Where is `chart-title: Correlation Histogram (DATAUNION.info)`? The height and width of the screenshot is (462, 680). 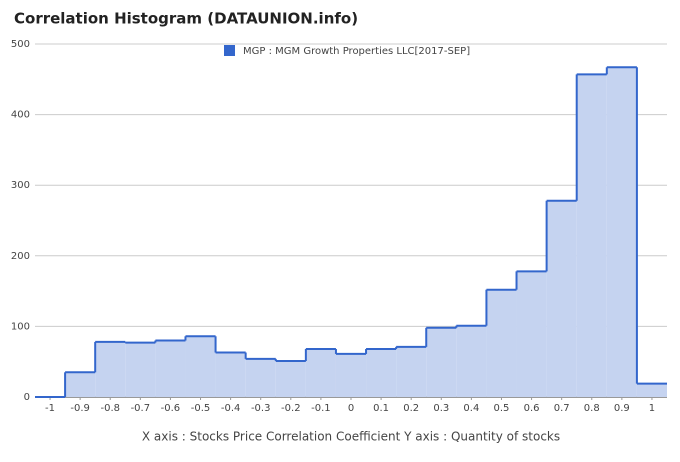
chart-title: Correlation Histogram (DATAUNION.info) is located at coordinates (186, 19).